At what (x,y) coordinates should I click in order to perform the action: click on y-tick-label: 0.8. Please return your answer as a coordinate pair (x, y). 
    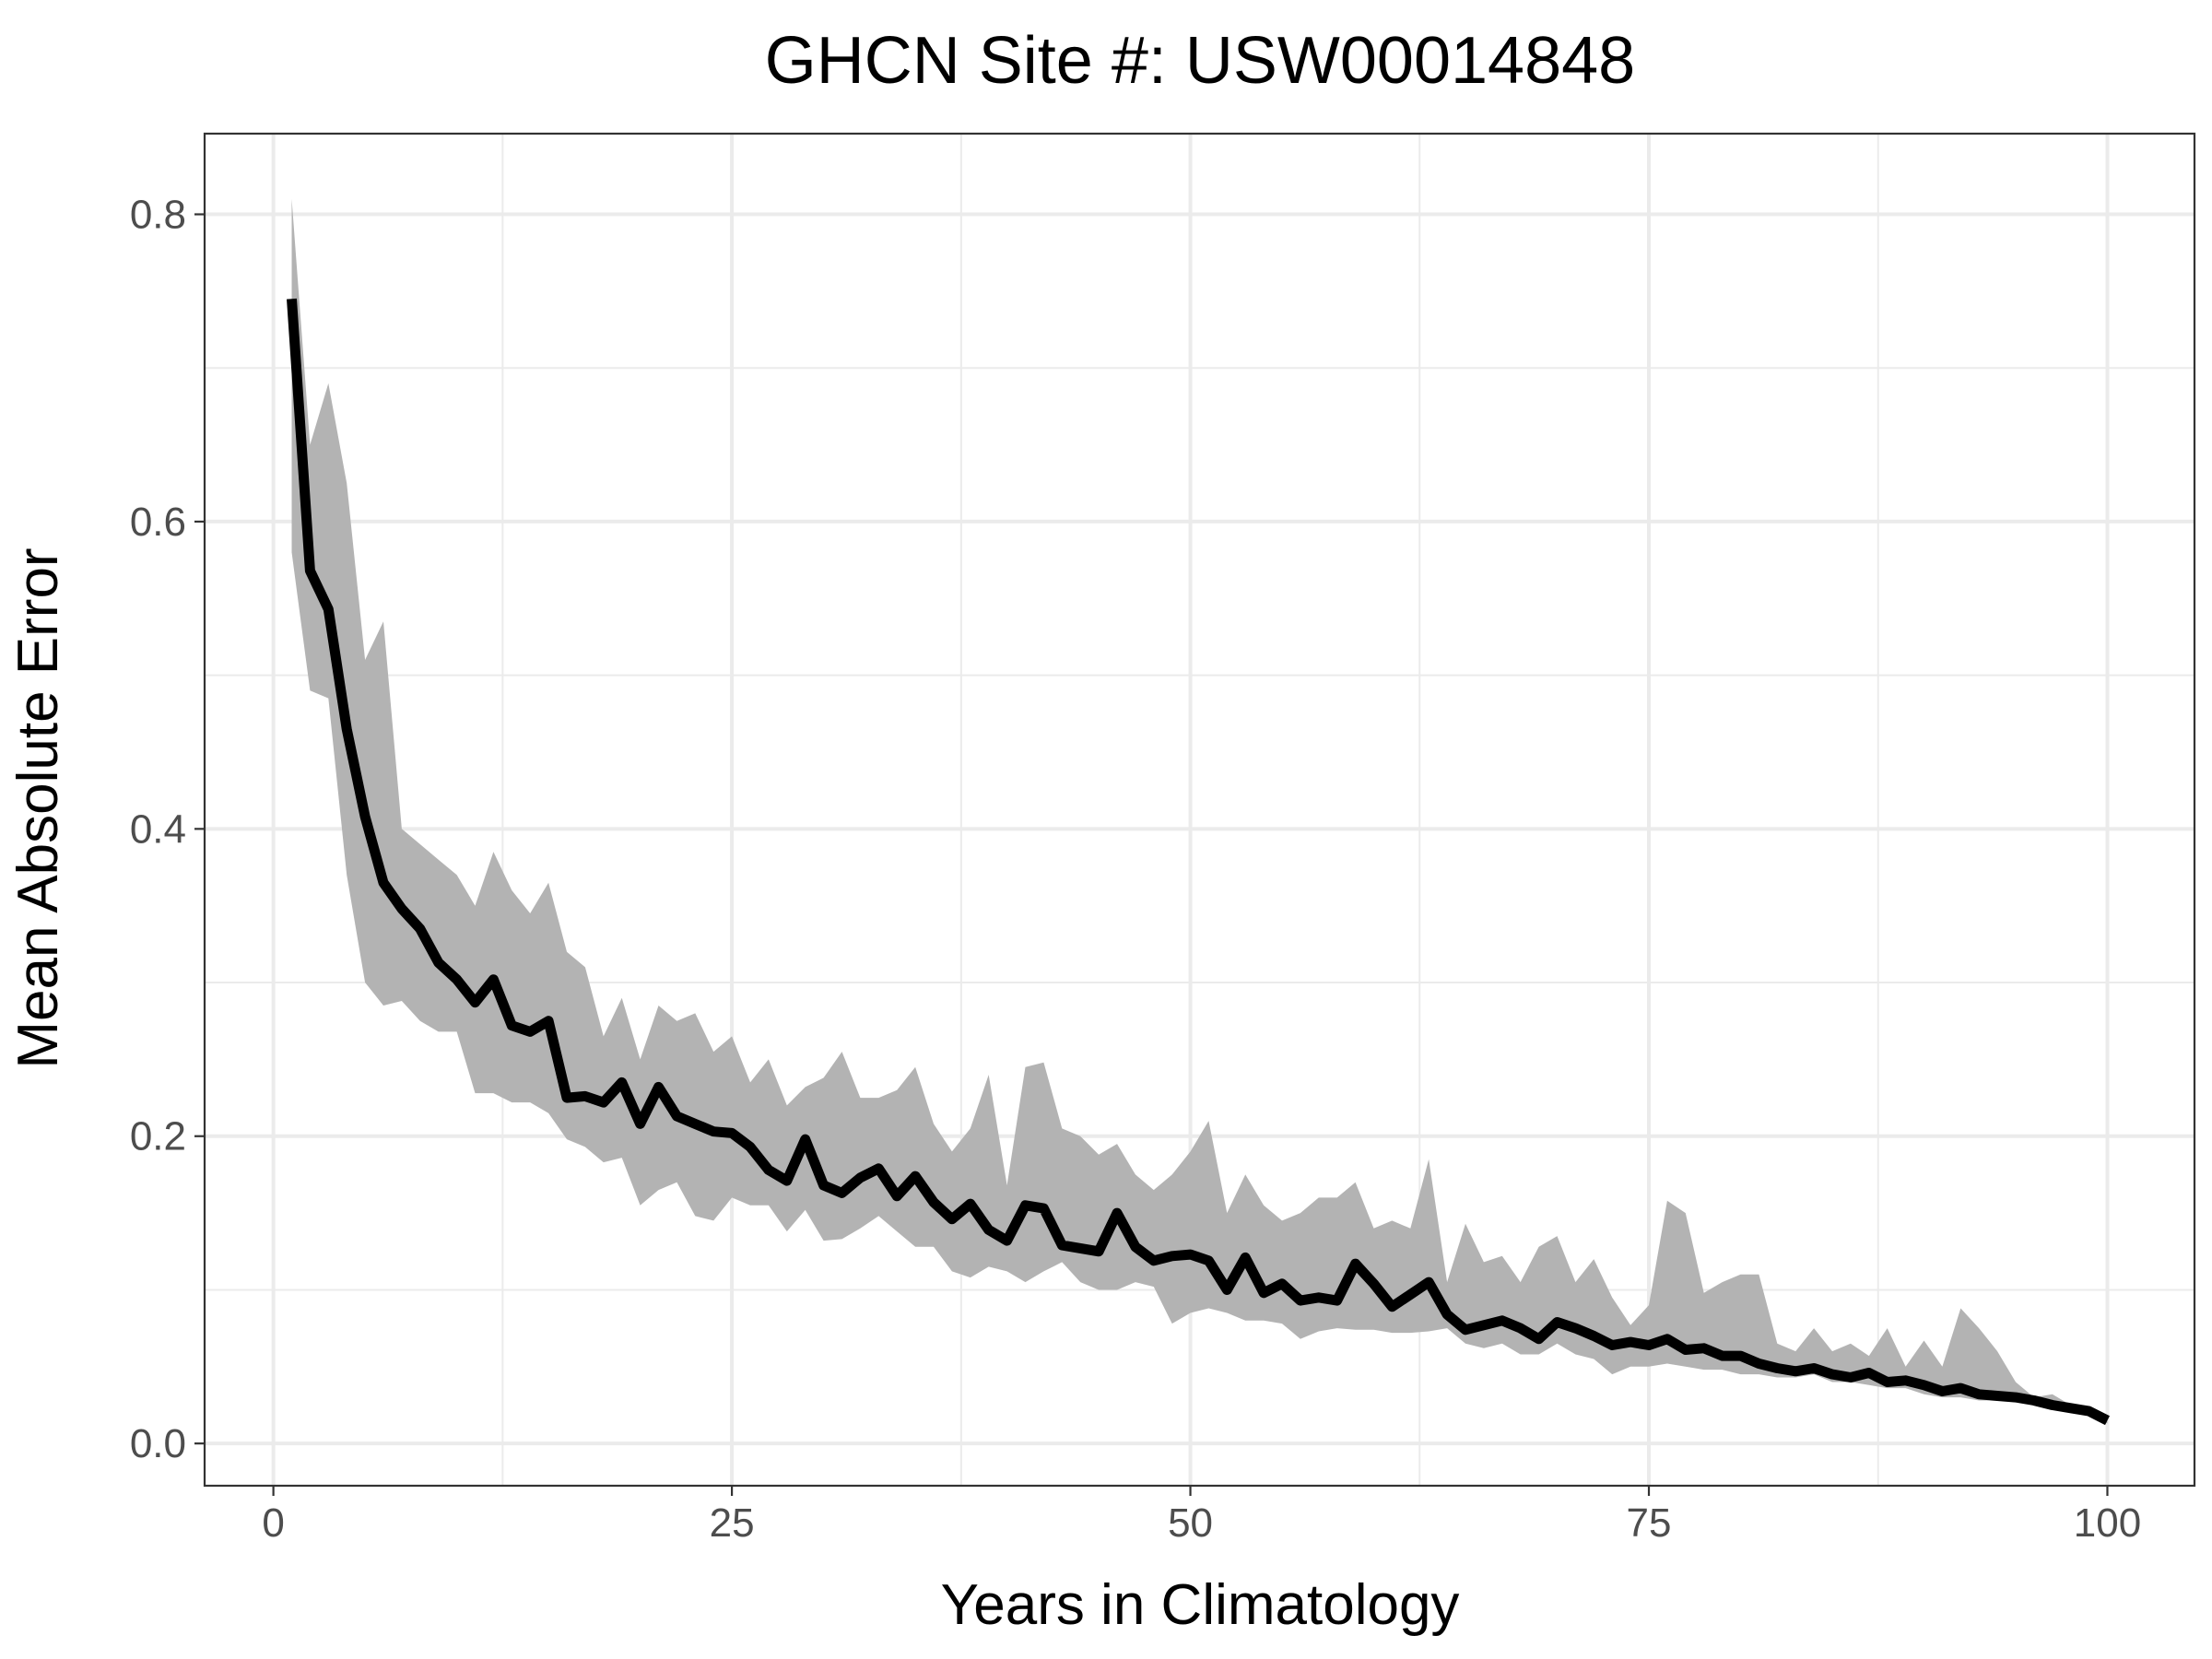
    Looking at the image, I should click on (158, 215).